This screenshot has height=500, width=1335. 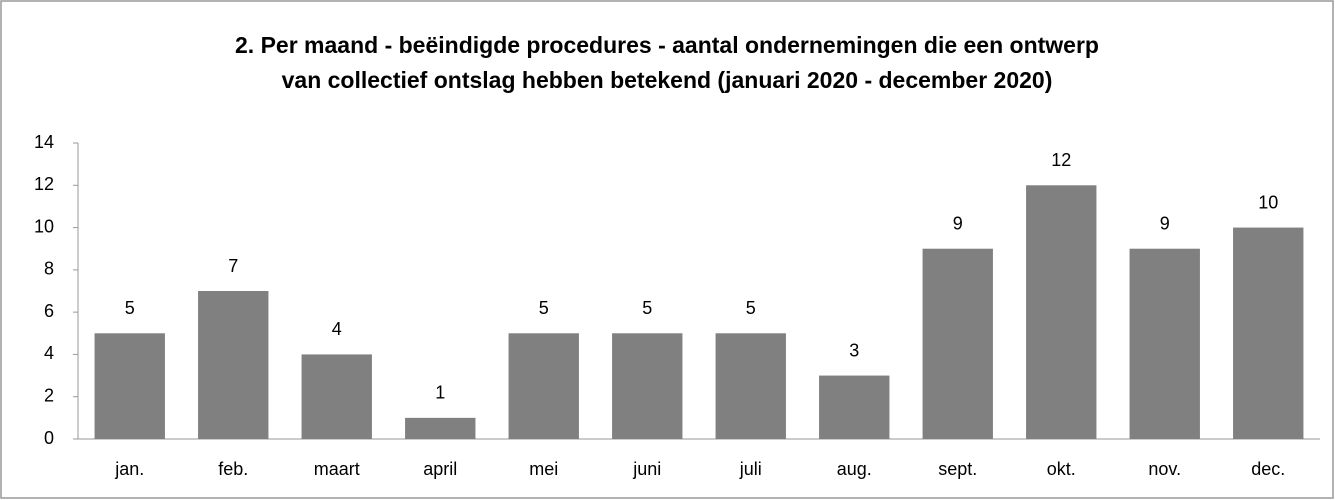 What do you see at coordinates (49, 269) in the screenshot?
I see `y-tick-label: 8` at bounding box center [49, 269].